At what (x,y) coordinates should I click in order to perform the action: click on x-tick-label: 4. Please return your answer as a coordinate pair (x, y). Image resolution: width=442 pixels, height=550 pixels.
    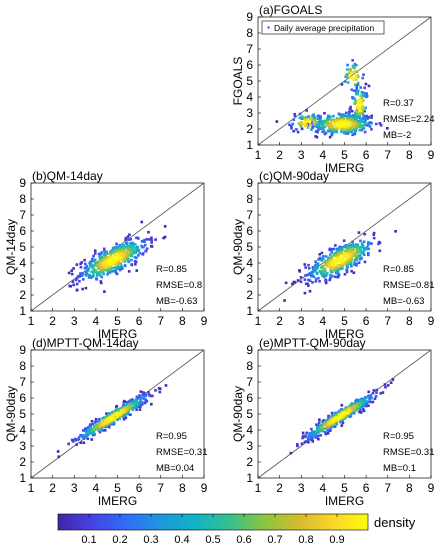
    Looking at the image, I should click on (96, 321).